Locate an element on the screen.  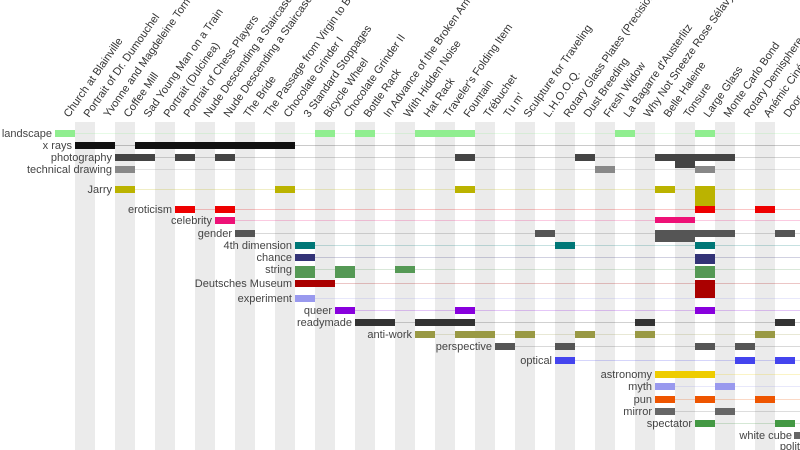
row-label: astronomy is located at coordinates (627, 375).